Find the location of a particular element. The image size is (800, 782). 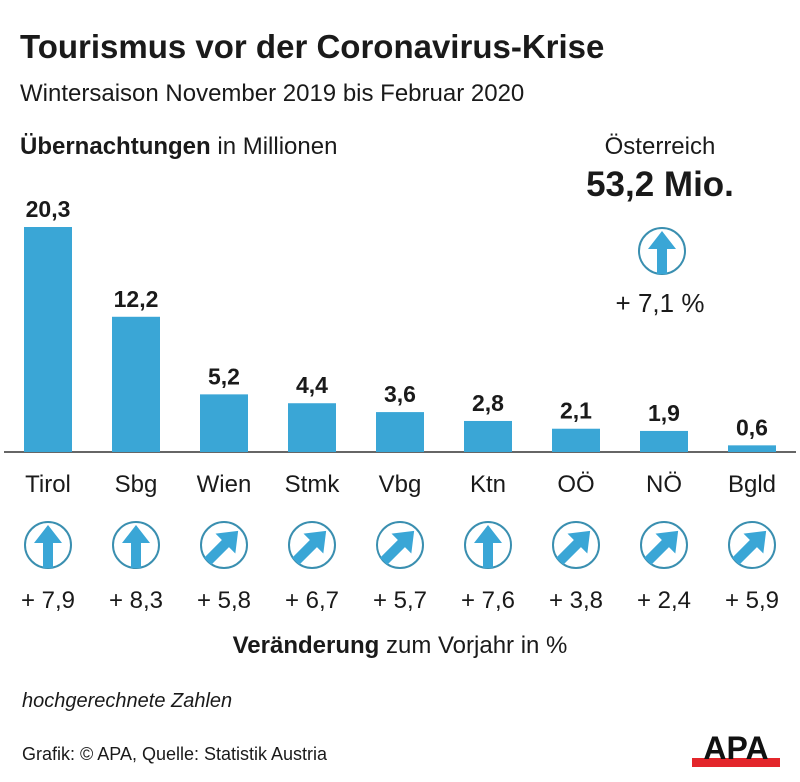

category-label: Sbg is located at coordinates (136, 484).